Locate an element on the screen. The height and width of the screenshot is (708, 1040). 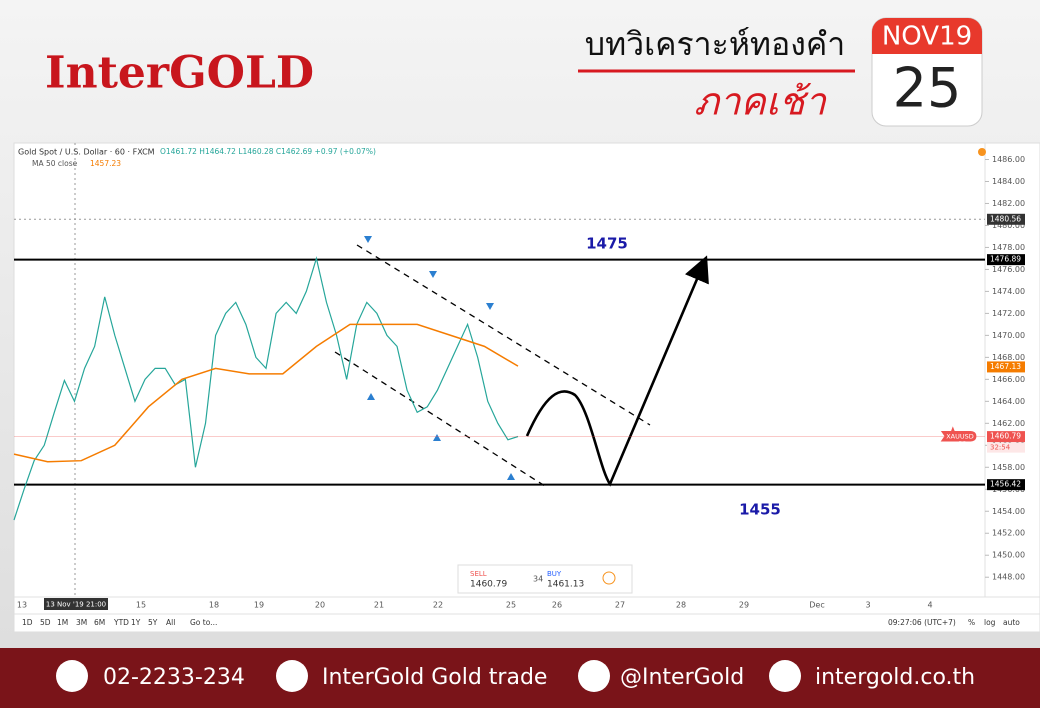
y-tick-label: 1478.00 is located at coordinates (1008, 247).